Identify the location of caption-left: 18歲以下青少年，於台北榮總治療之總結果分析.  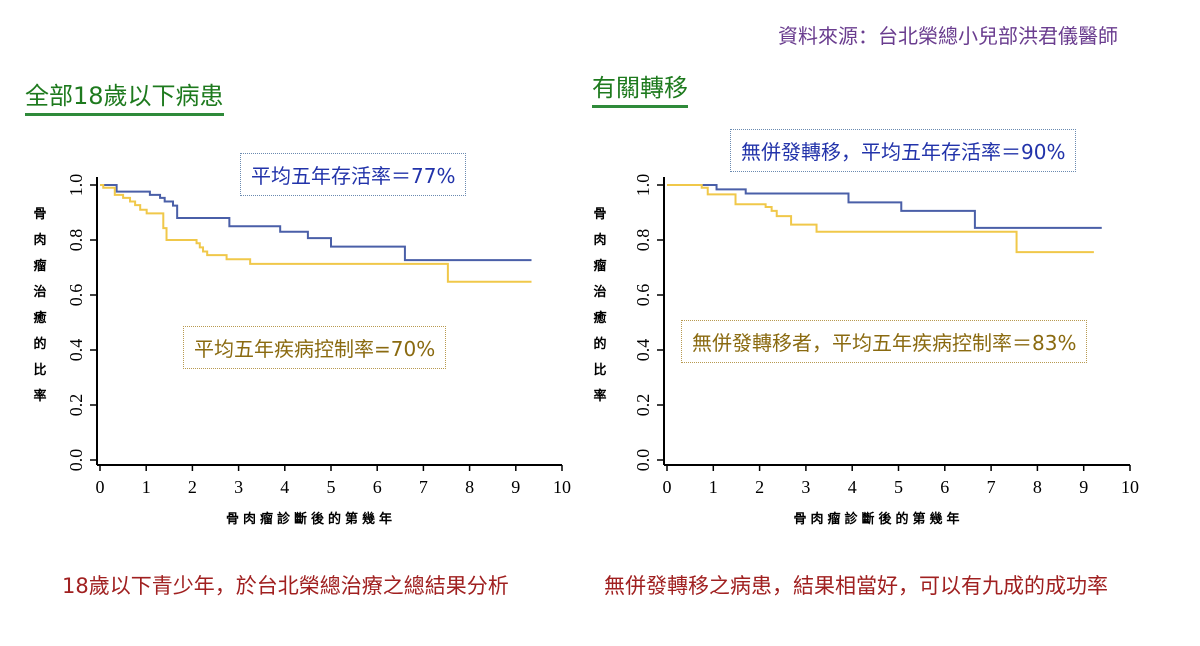
(285, 586).